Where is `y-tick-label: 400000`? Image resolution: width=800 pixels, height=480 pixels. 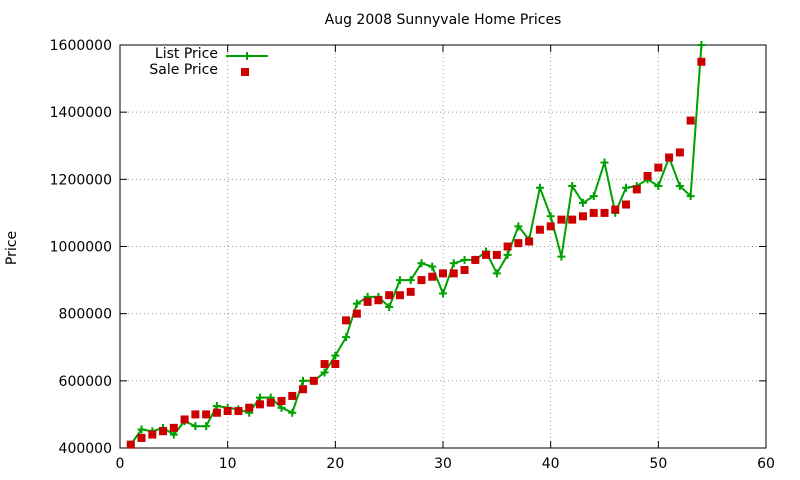
y-tick-label: 400000 is located at coordinates (85, 449).